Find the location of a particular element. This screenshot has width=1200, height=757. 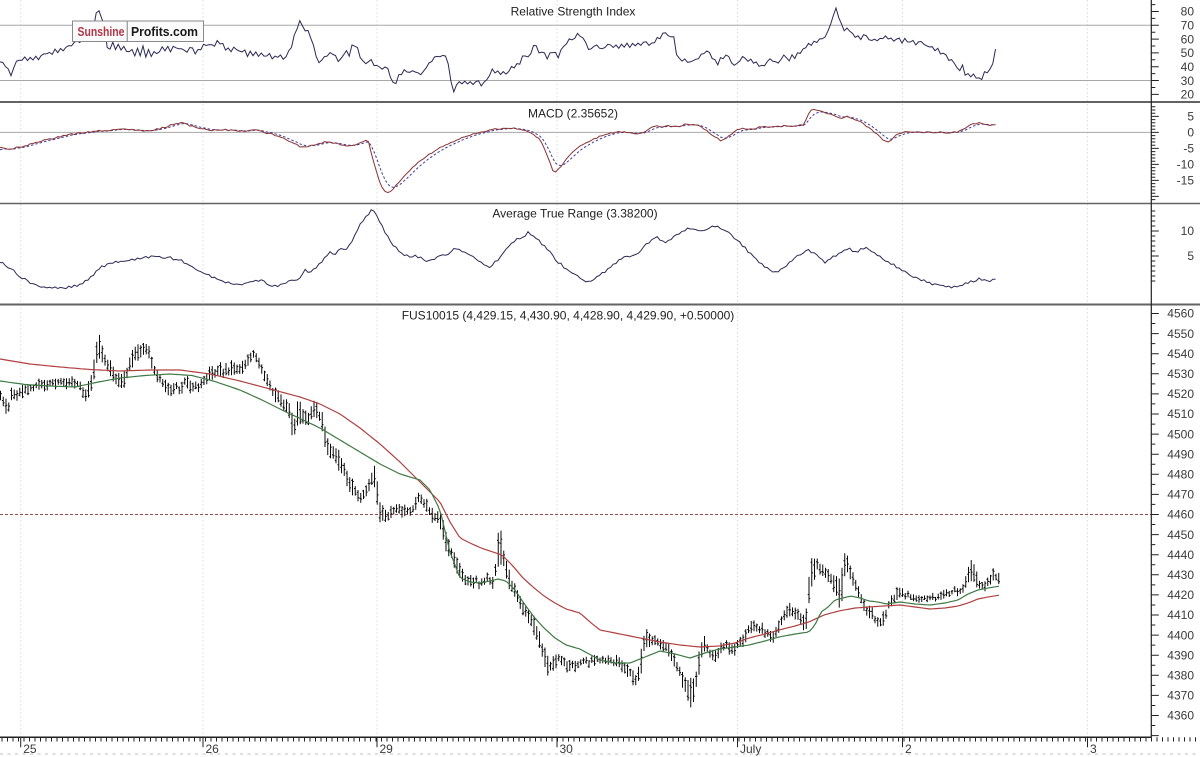

svg-text: 4410 is located at coordinates (1180, 615).